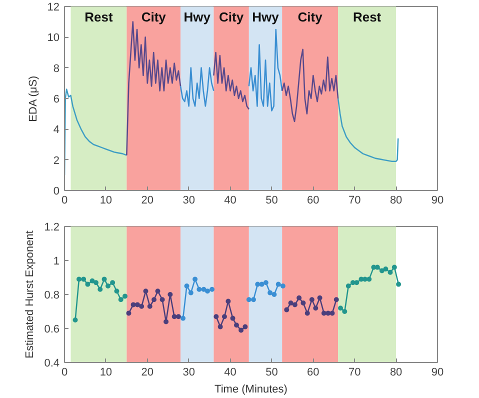 Image resolution: width=479 pixels, height=398 pixels. I want to click on y-tick-label: 1.2, so click(52, 228).